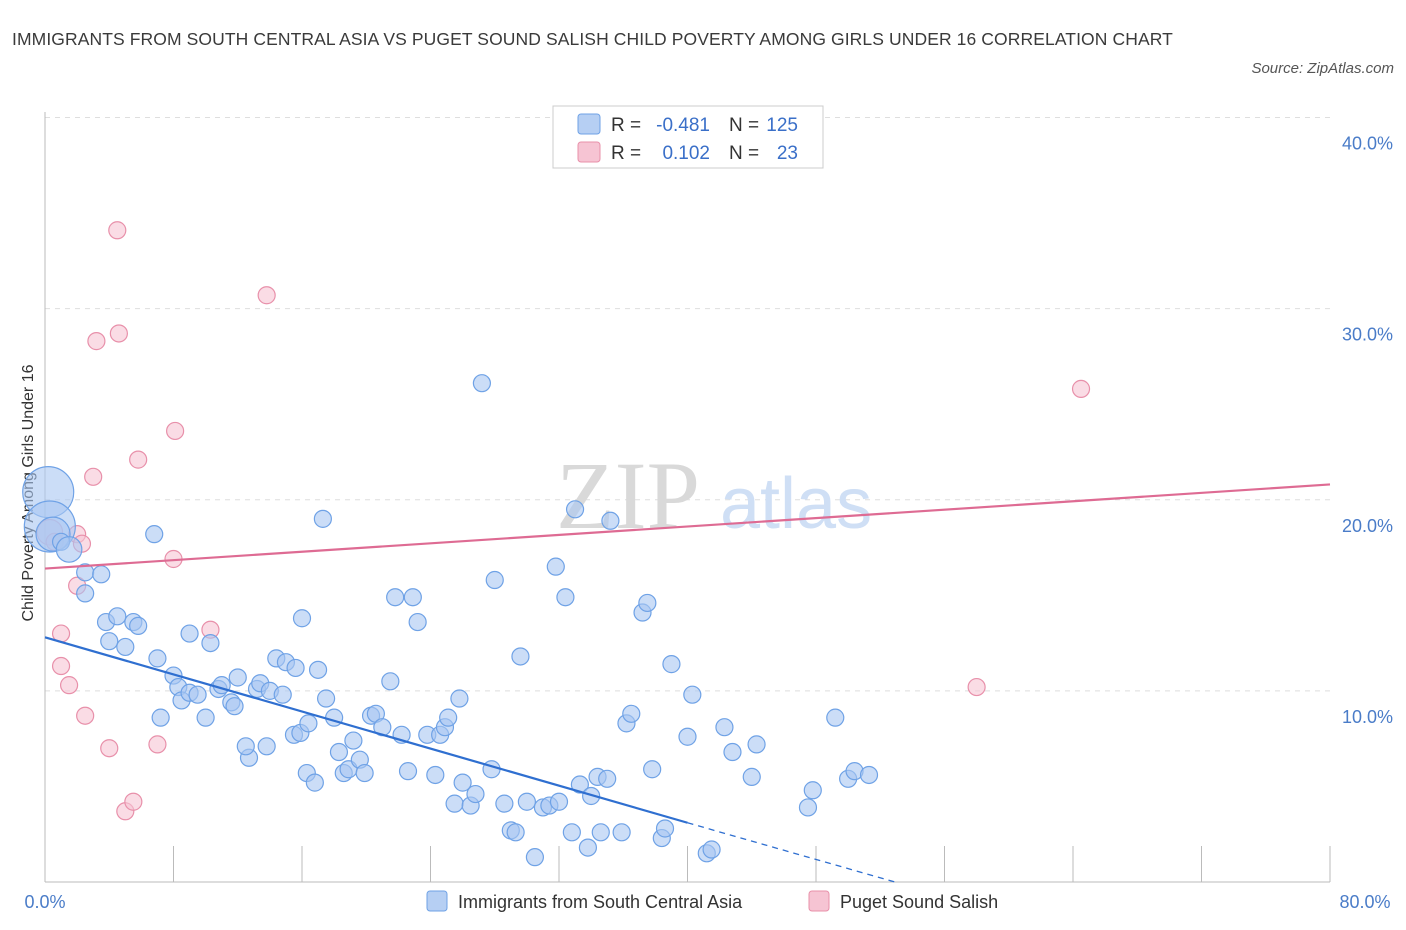 The width and height of the screenshot is (1406, 930). I want to click on stats-n-label-2: N =, so click(744, 153).